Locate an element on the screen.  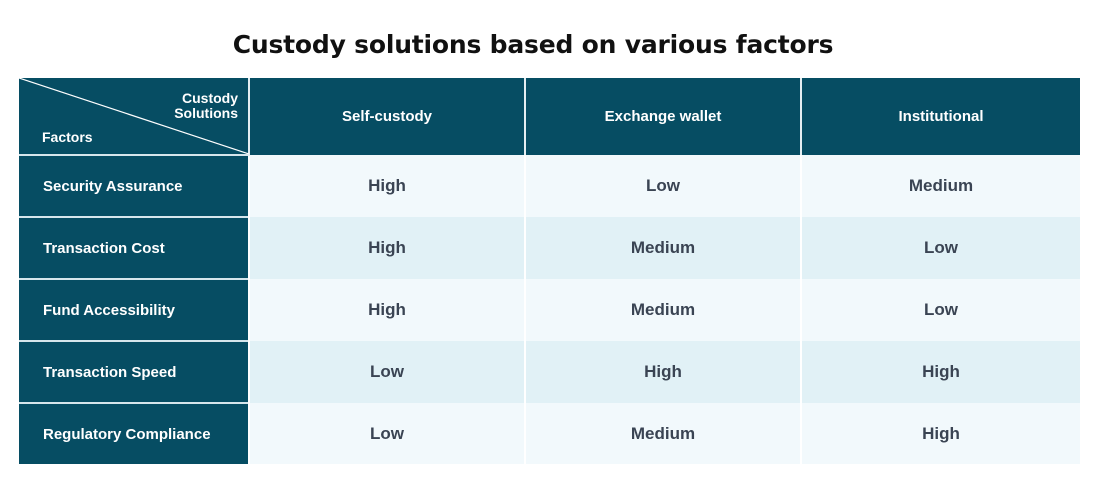
corner-header-cell: Custody Solutions Factors is located at coordinates (134, 116).